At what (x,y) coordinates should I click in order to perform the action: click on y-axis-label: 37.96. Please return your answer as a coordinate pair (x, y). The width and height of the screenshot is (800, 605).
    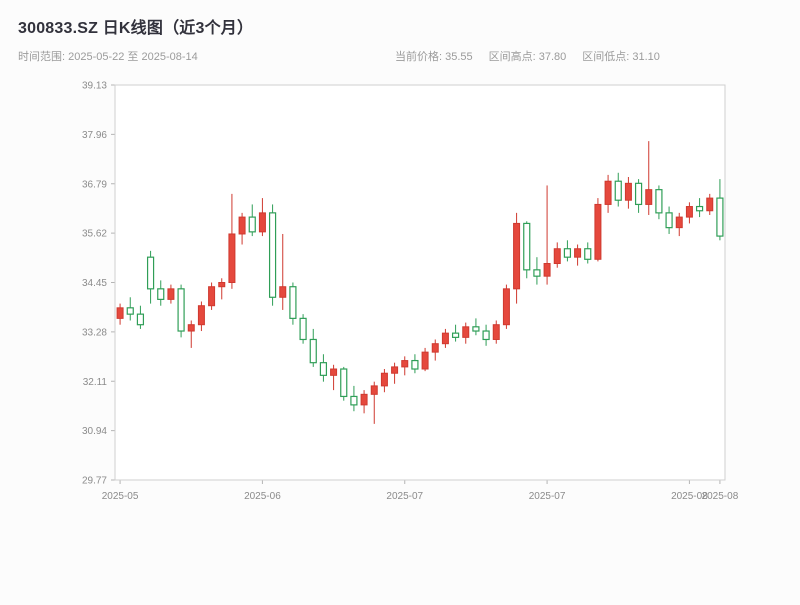
    Looking at the image, I should click on (94, 135).